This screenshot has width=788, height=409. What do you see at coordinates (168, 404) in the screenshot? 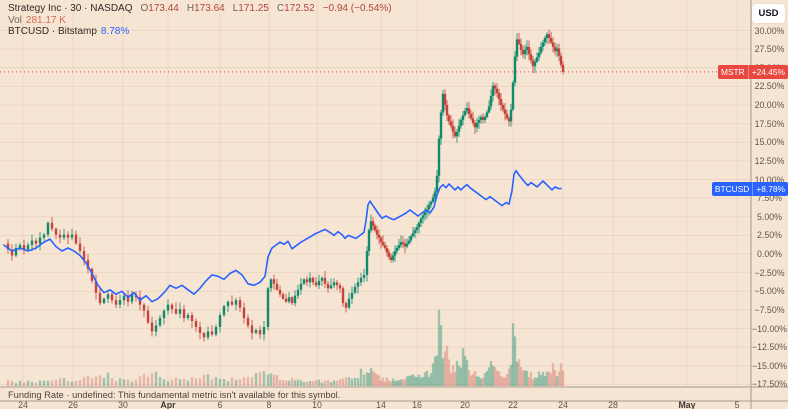
I see `time-axis-label: Apr` at bounding box center [168, 404].